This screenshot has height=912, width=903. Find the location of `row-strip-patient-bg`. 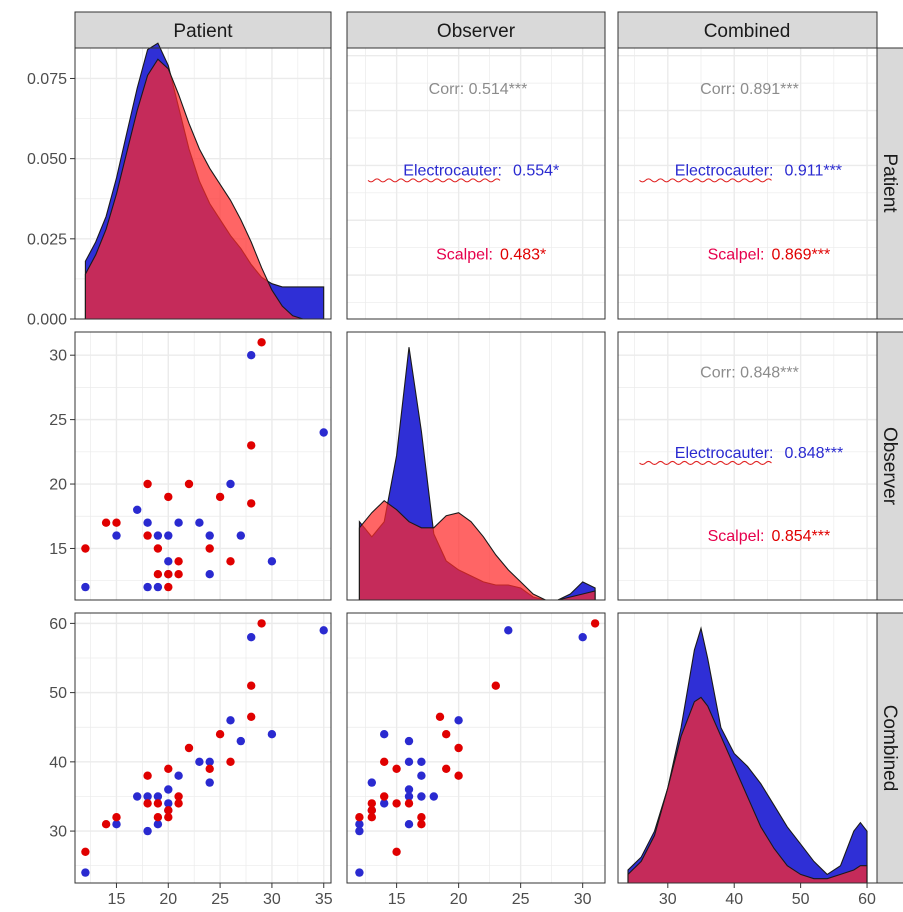

row-strip-patient-bg is located at coordinates (889, 183).